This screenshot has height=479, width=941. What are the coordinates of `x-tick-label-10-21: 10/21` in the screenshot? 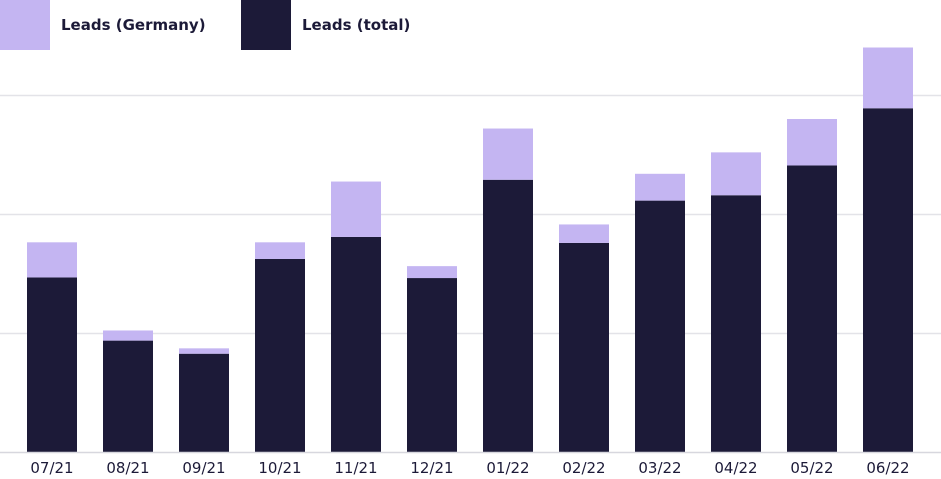 It's located at (279, 468).